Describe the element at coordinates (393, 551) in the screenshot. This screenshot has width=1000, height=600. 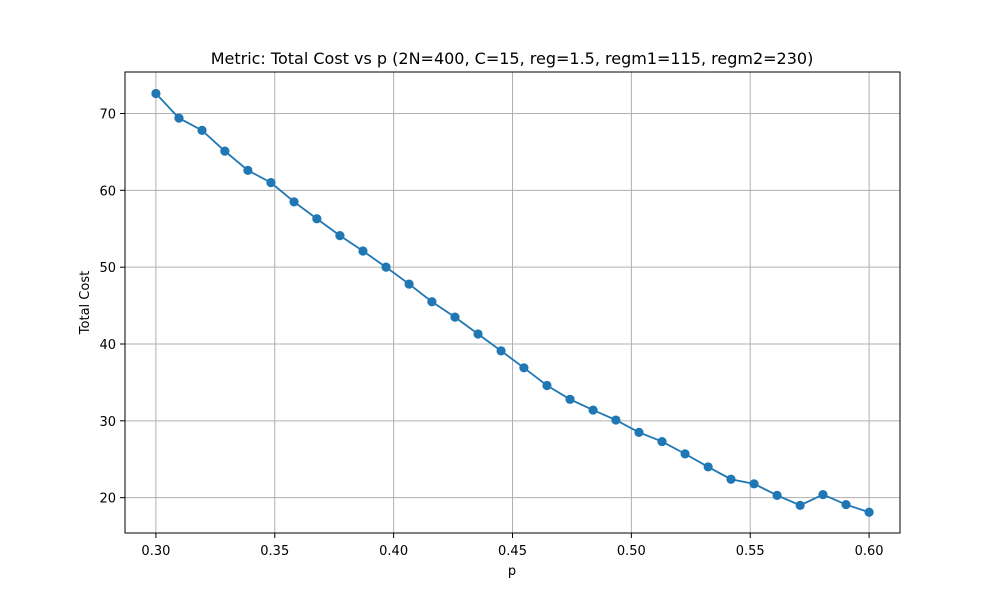
I see `x-tick-label: 0.40` at that location.